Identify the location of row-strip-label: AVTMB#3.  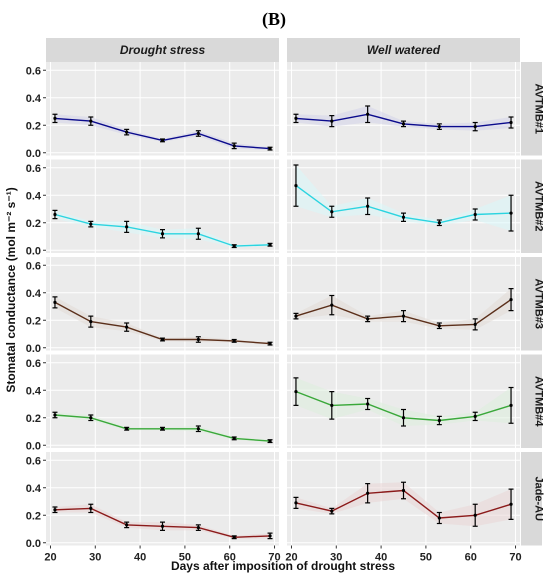
(539, 303).